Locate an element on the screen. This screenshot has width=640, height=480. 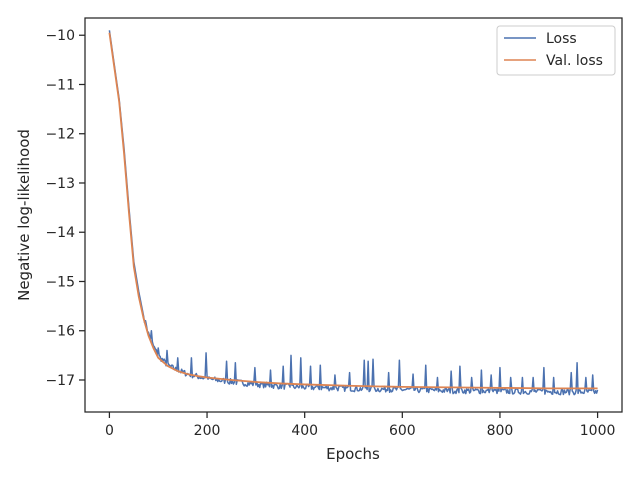
y-tick-label: −12 is located at coordinates (60, 135).